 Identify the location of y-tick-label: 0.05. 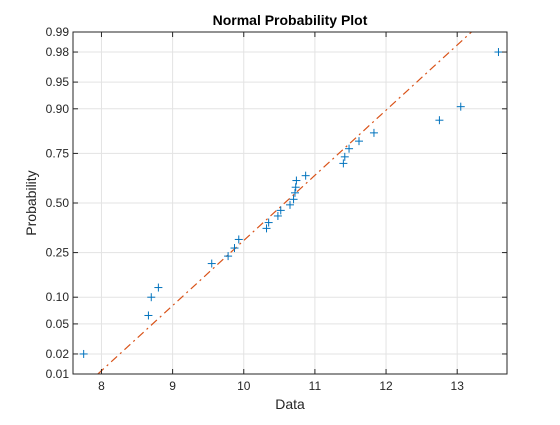
(58, 324).